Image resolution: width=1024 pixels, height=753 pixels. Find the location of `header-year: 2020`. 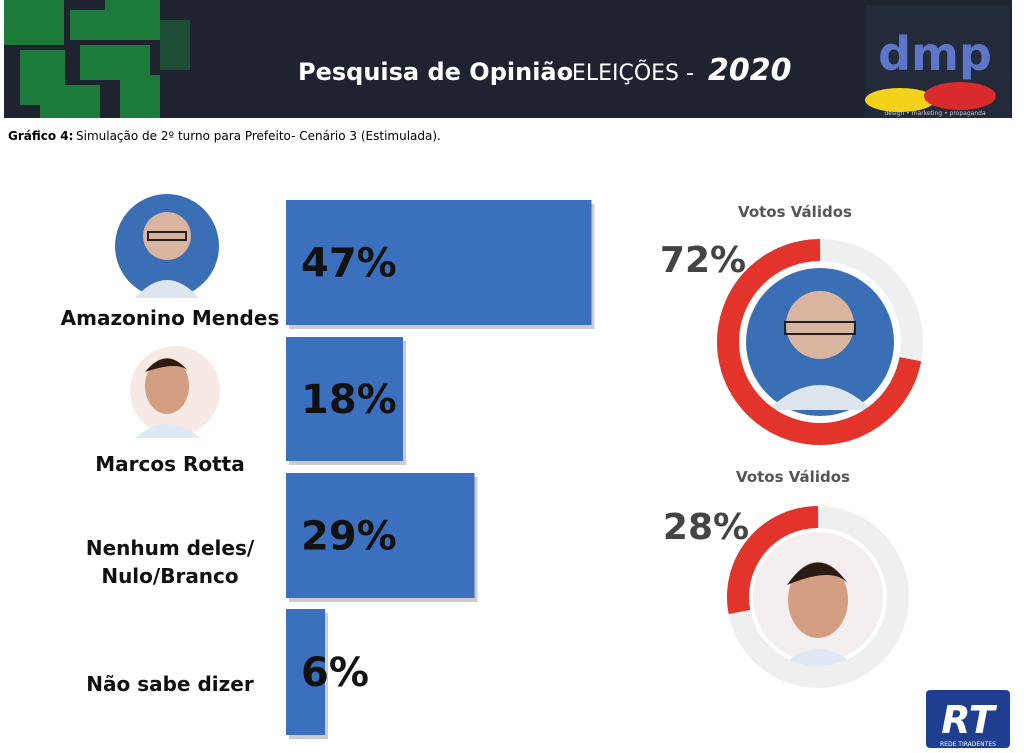

header-year: 2020 is located at coordinates (750, 70).